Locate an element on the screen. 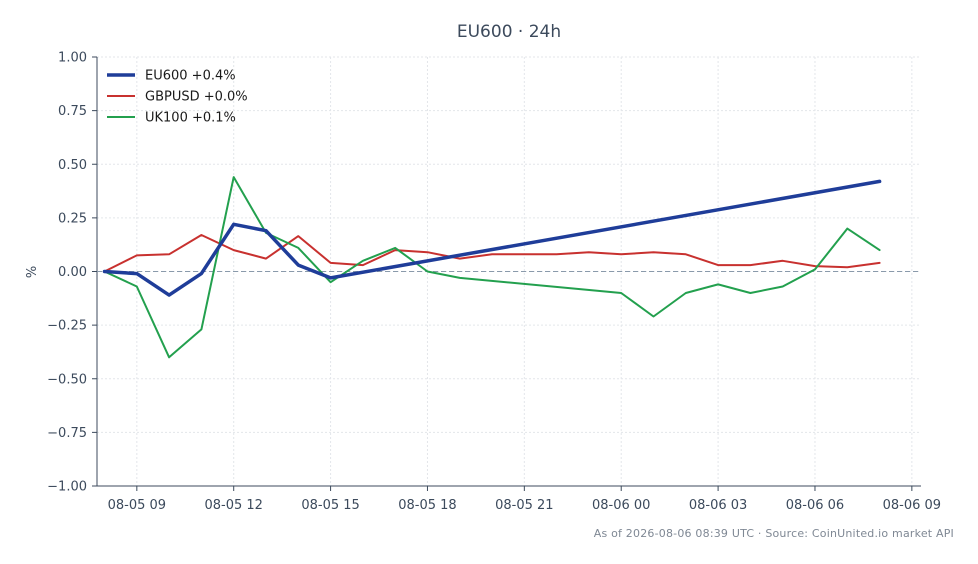 This screenshot has width=978, height=564. series-line-gbpusd is located at coordinates (492, 253).